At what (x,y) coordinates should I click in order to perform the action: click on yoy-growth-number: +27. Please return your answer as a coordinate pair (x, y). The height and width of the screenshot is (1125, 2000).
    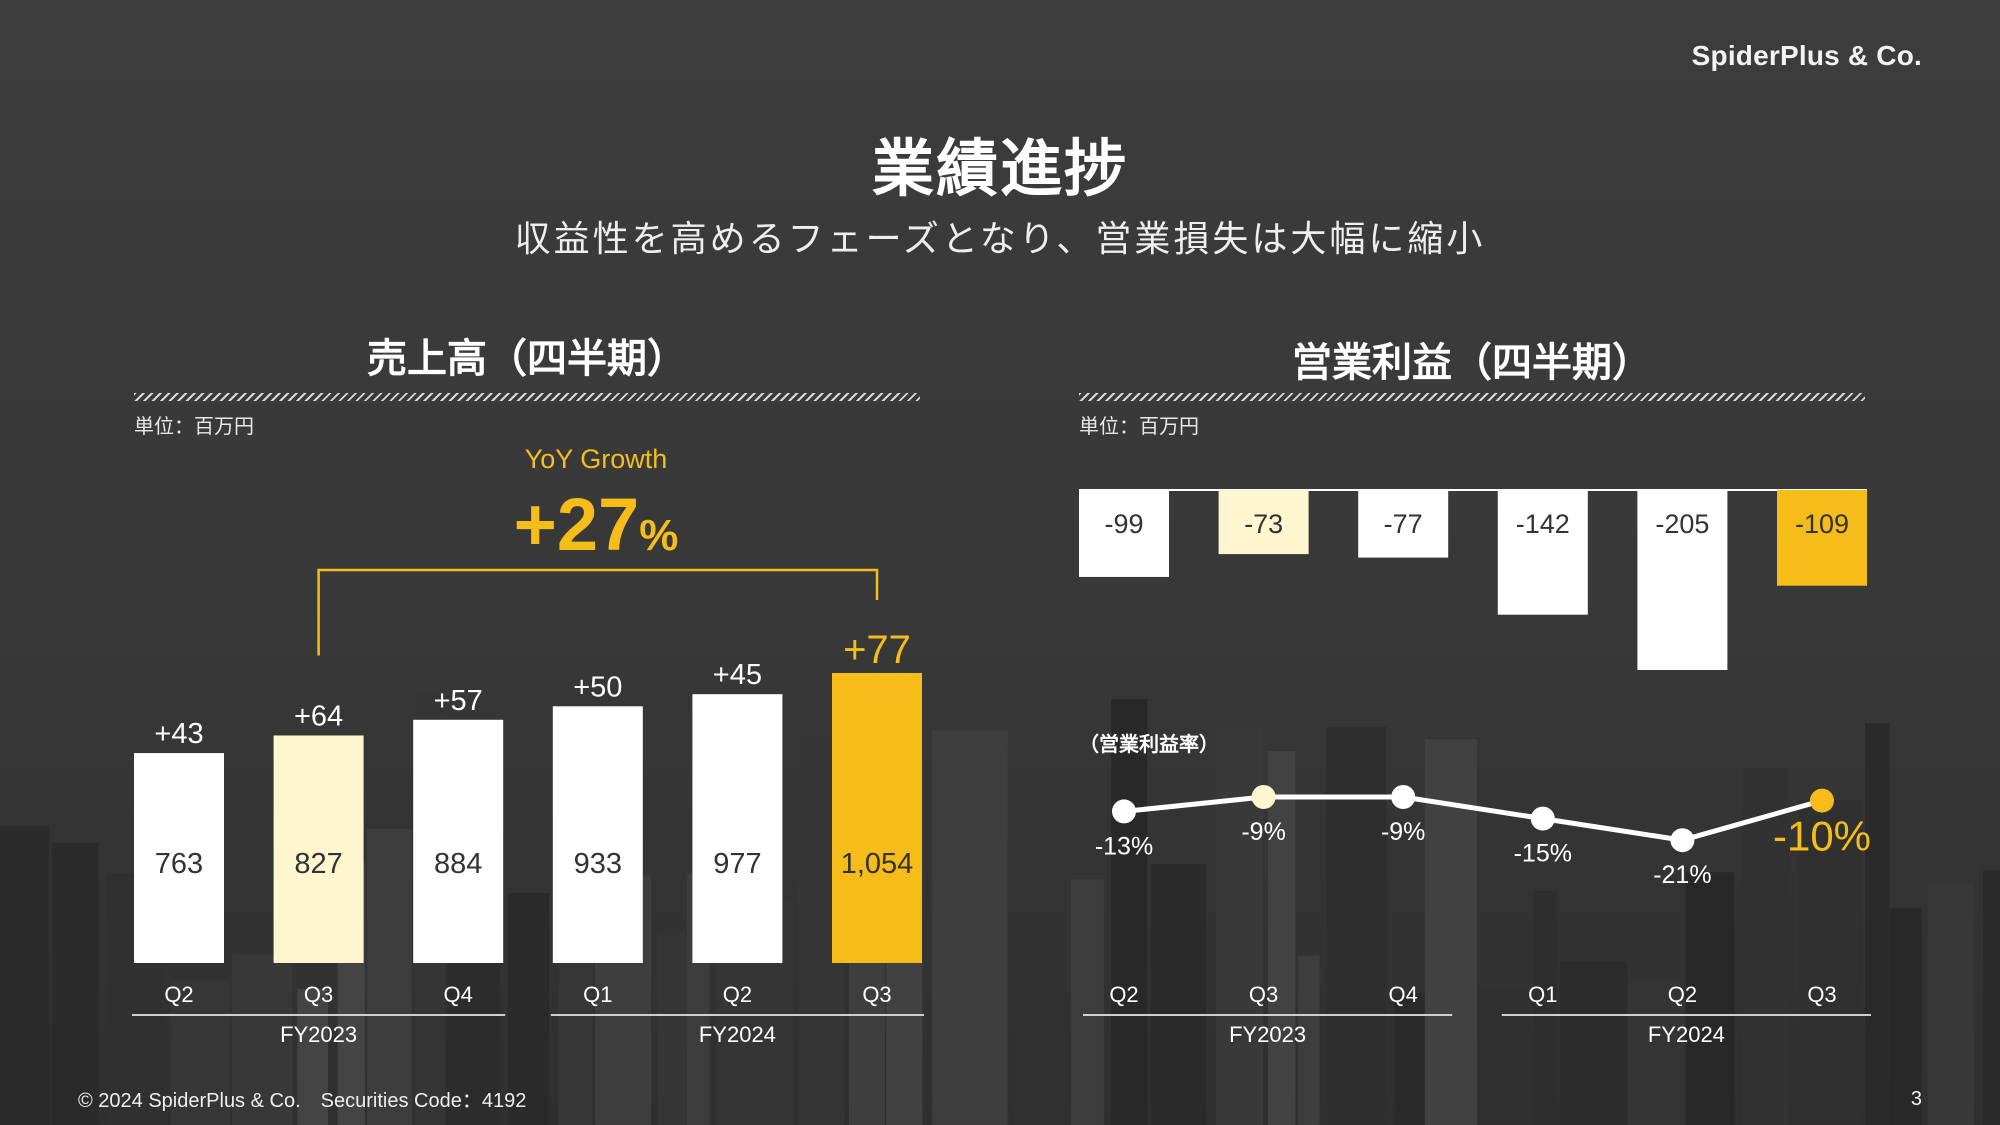
    Looking at the image, I should click on (576, 524).